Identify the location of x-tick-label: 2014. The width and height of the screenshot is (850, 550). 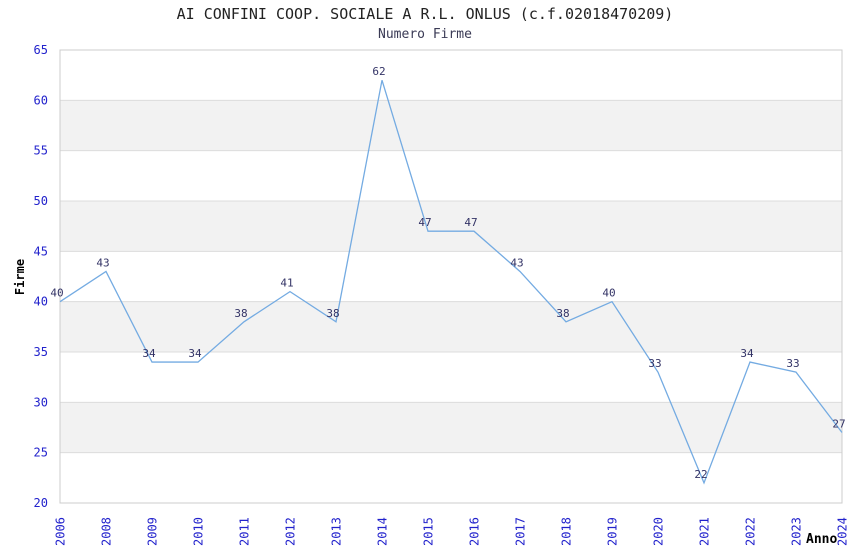
(383, 531).